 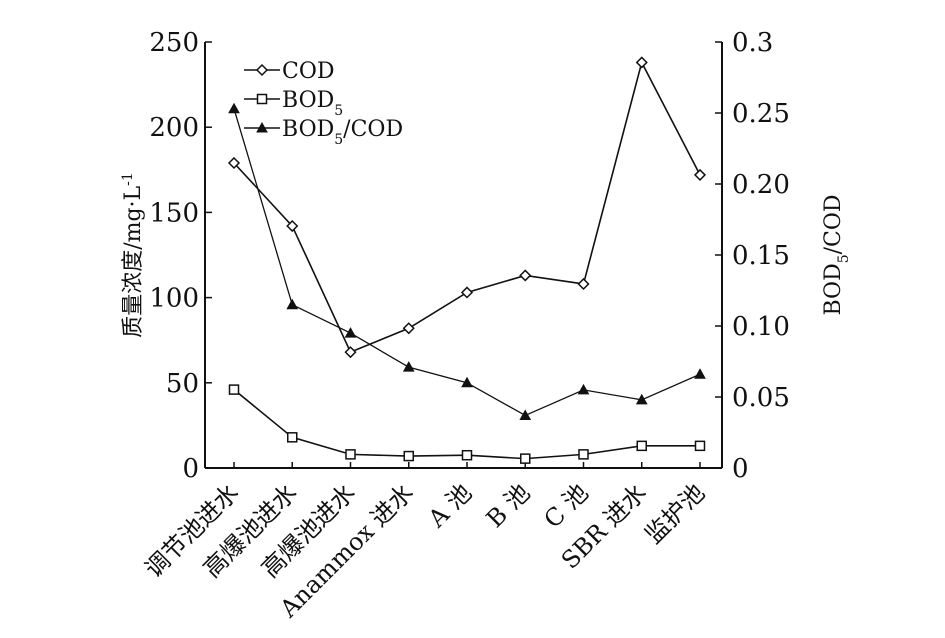 I want to click on left-tick-label: 200, so click(x=174, y=128).